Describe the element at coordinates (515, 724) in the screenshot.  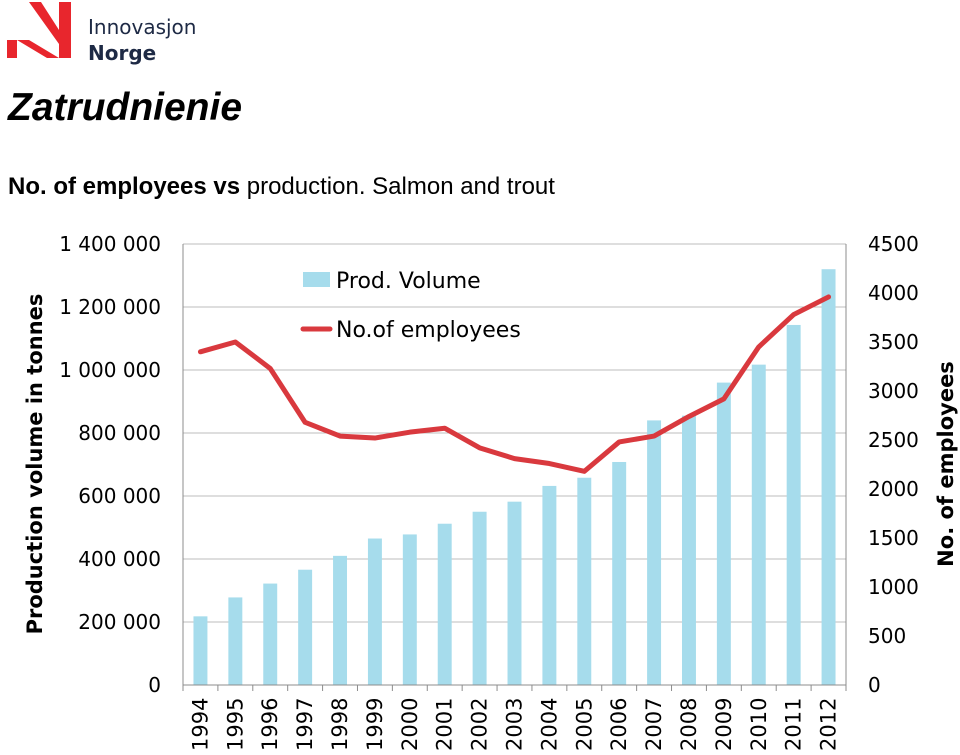
I see `x-tick-label: 2003` at that location.